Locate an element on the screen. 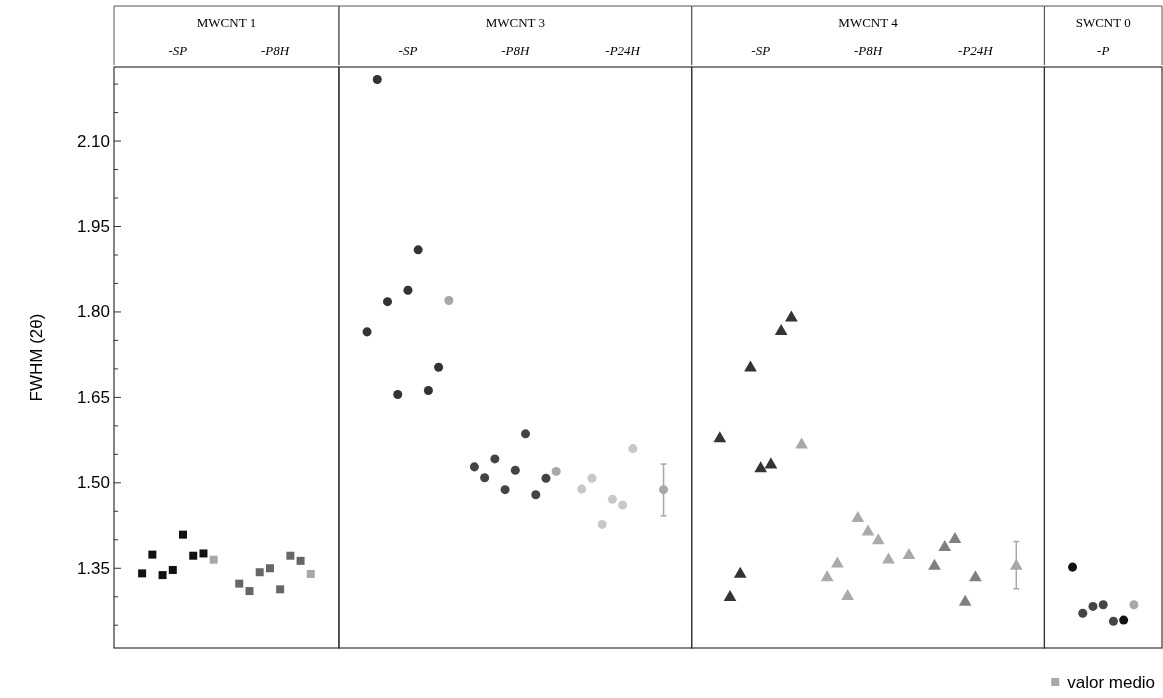 This screenshot has width=1163, height=698. y-tick-label: 1.95 is located at coordinates (93, 226).